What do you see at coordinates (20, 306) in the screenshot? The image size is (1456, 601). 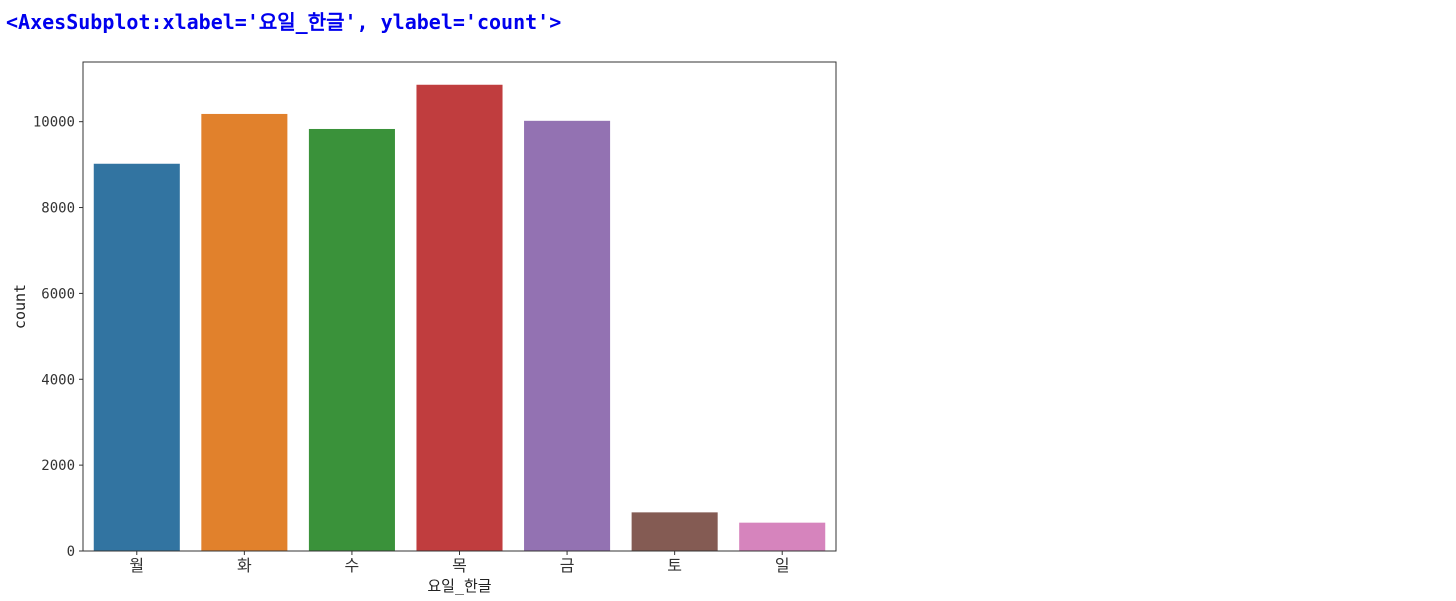 I see `y-axis-label: count` at bounding box center [20, 306].